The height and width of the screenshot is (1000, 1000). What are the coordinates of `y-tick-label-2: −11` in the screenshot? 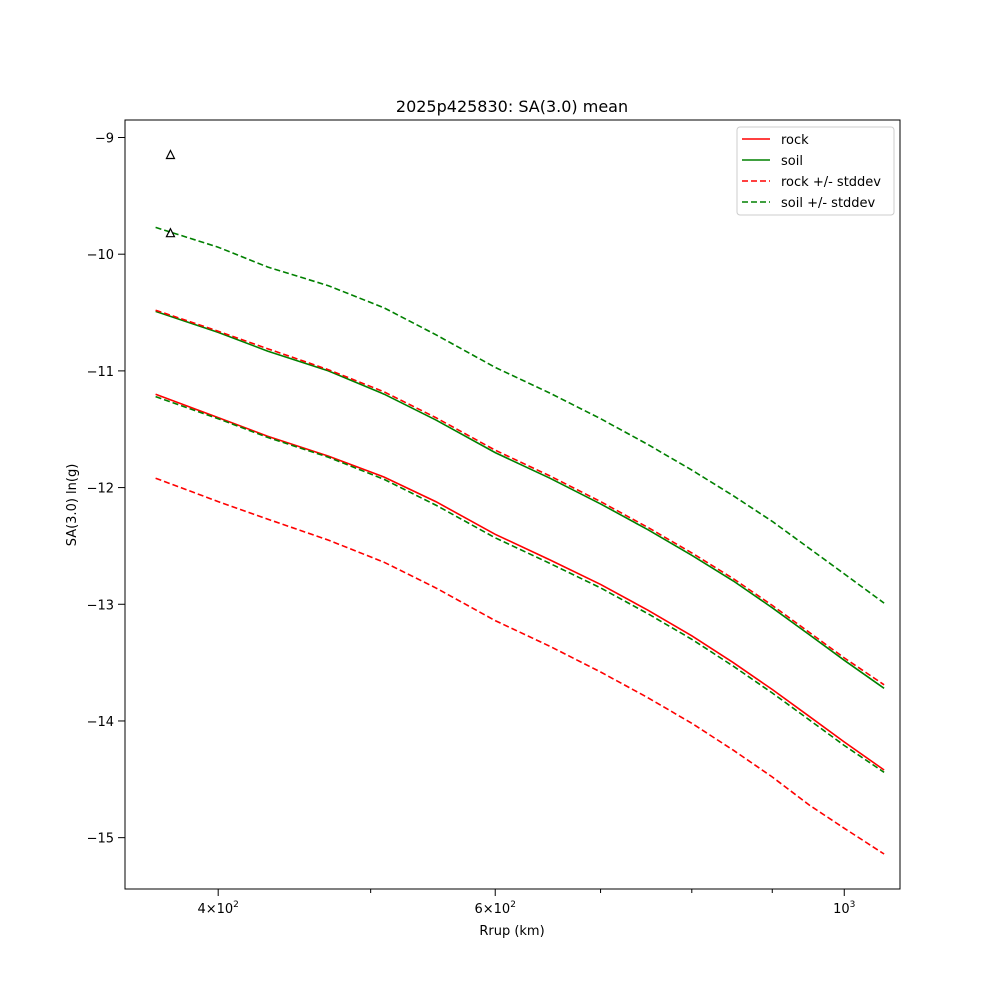 It's located at (100, 372).